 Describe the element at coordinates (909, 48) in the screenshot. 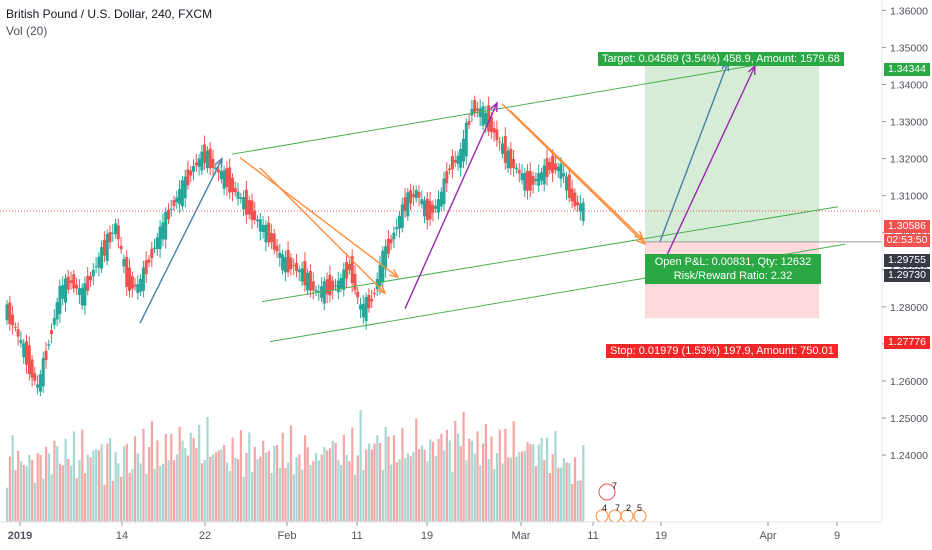

I see `price-tick-label: 1.35000` at that location.